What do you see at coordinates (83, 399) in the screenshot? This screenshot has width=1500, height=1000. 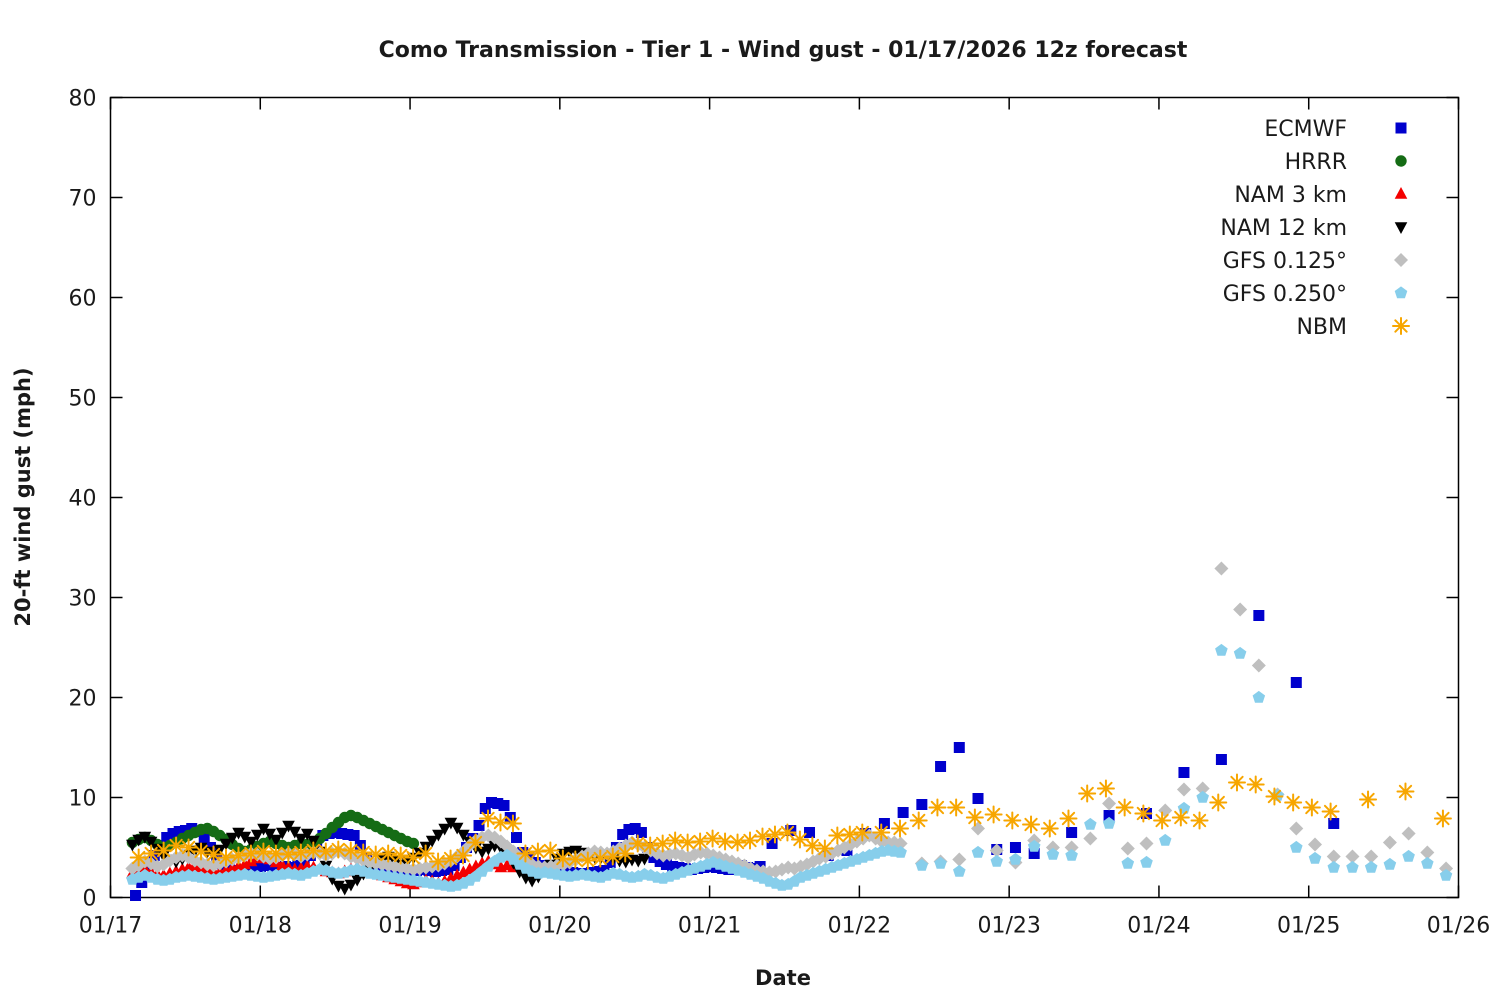 I see `y-tick-label: 50` at bounding box center [83, 399].